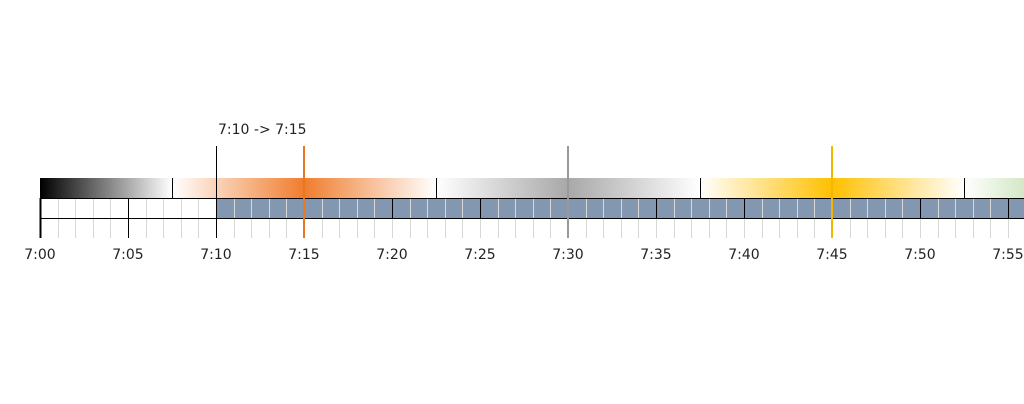 This screenshot has width=1024, height=404. Describe the element at coordinates (919, 255) in the screenshot. I see `tick-label: 7:50` at that location.